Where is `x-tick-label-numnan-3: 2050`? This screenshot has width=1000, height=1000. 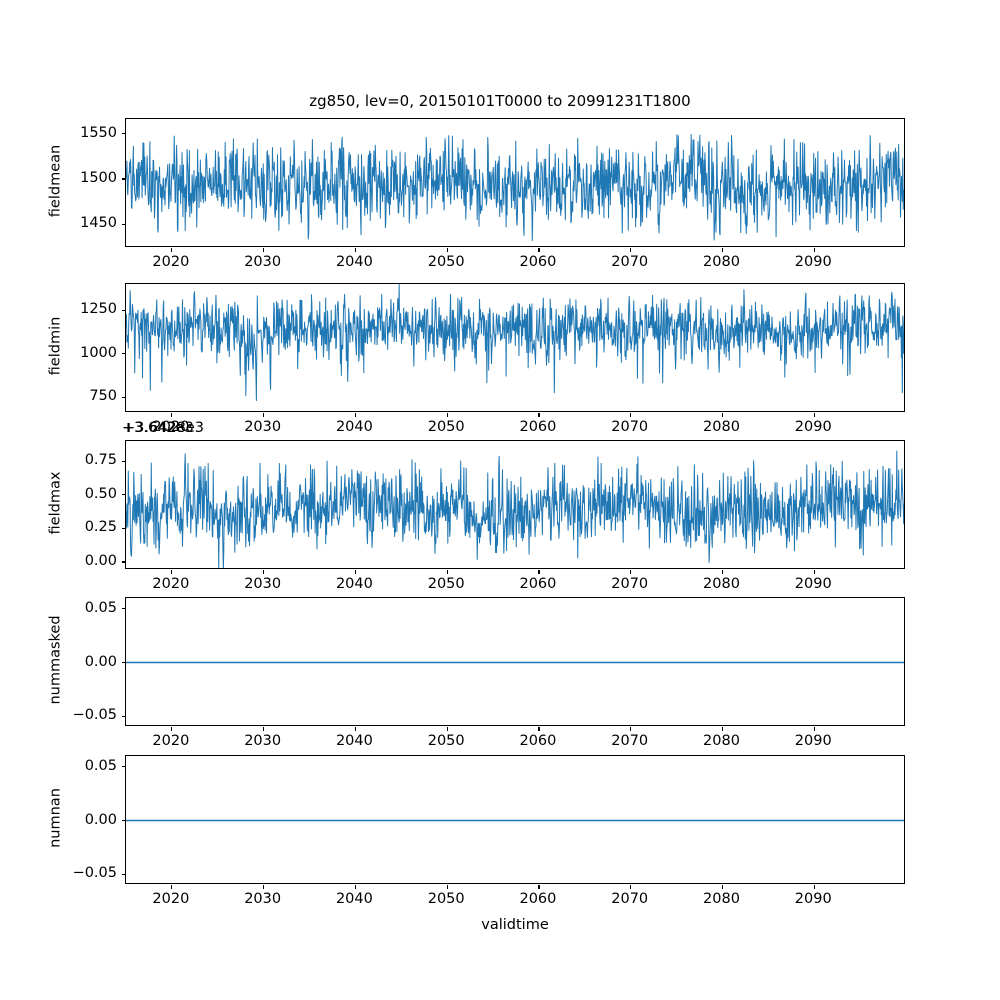
x-tick-label-numnan-3: 2050 is located at coordinates (446, 899).